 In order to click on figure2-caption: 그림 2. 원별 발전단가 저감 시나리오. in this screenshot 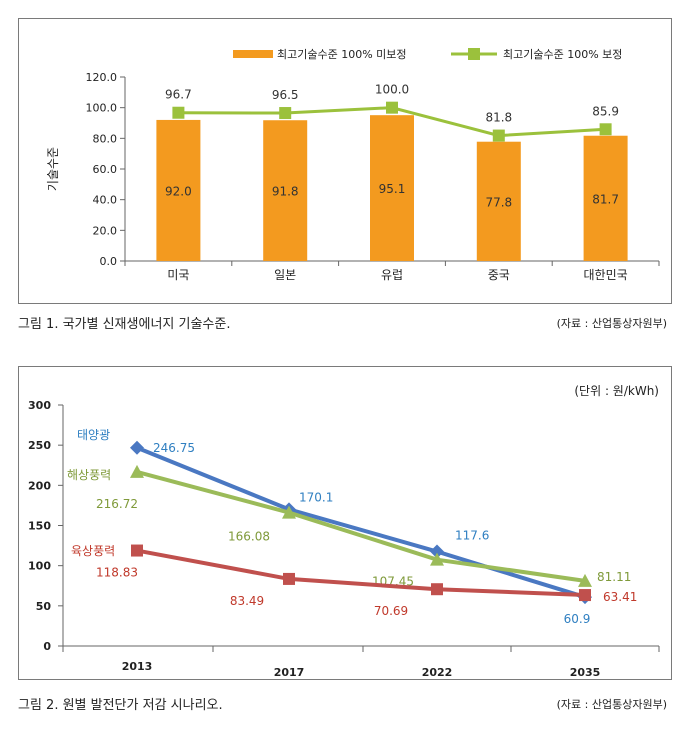, I will do `click(120, 705)`.